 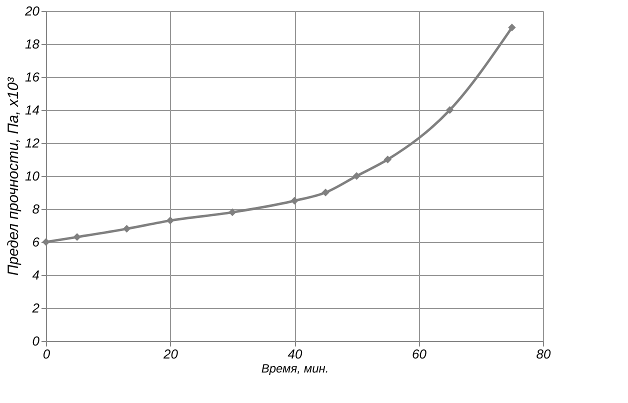 I want to click on x-tick-label: 20, so click(x=170, y=354).